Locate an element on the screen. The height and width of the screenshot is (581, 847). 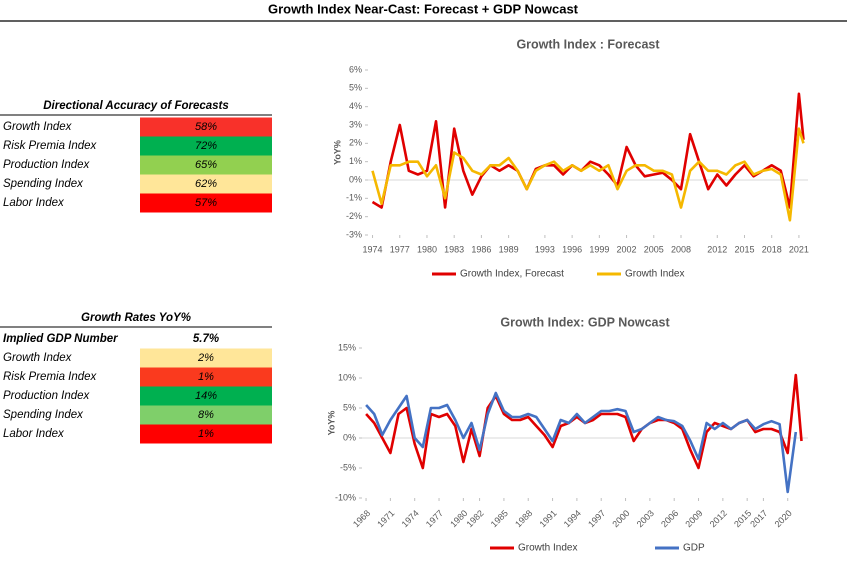
y-tick-label: -5% is located at coordinates (348, 467).